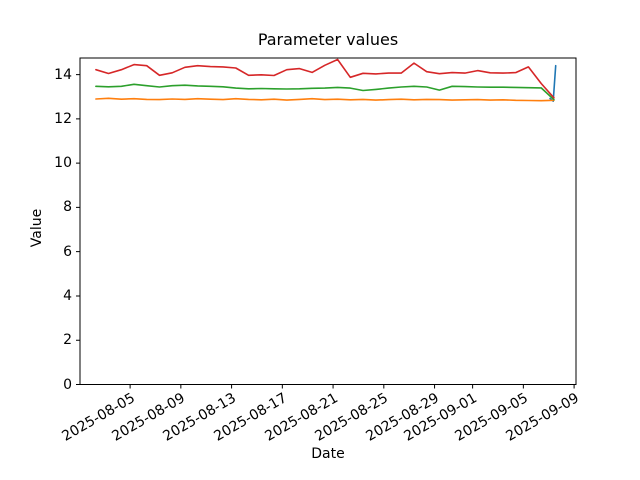 This screenshot has width=640, height=480. Describe the element at coordinates (63, 118) in the screenshot. I see `y-tick-label: 12` at that location.